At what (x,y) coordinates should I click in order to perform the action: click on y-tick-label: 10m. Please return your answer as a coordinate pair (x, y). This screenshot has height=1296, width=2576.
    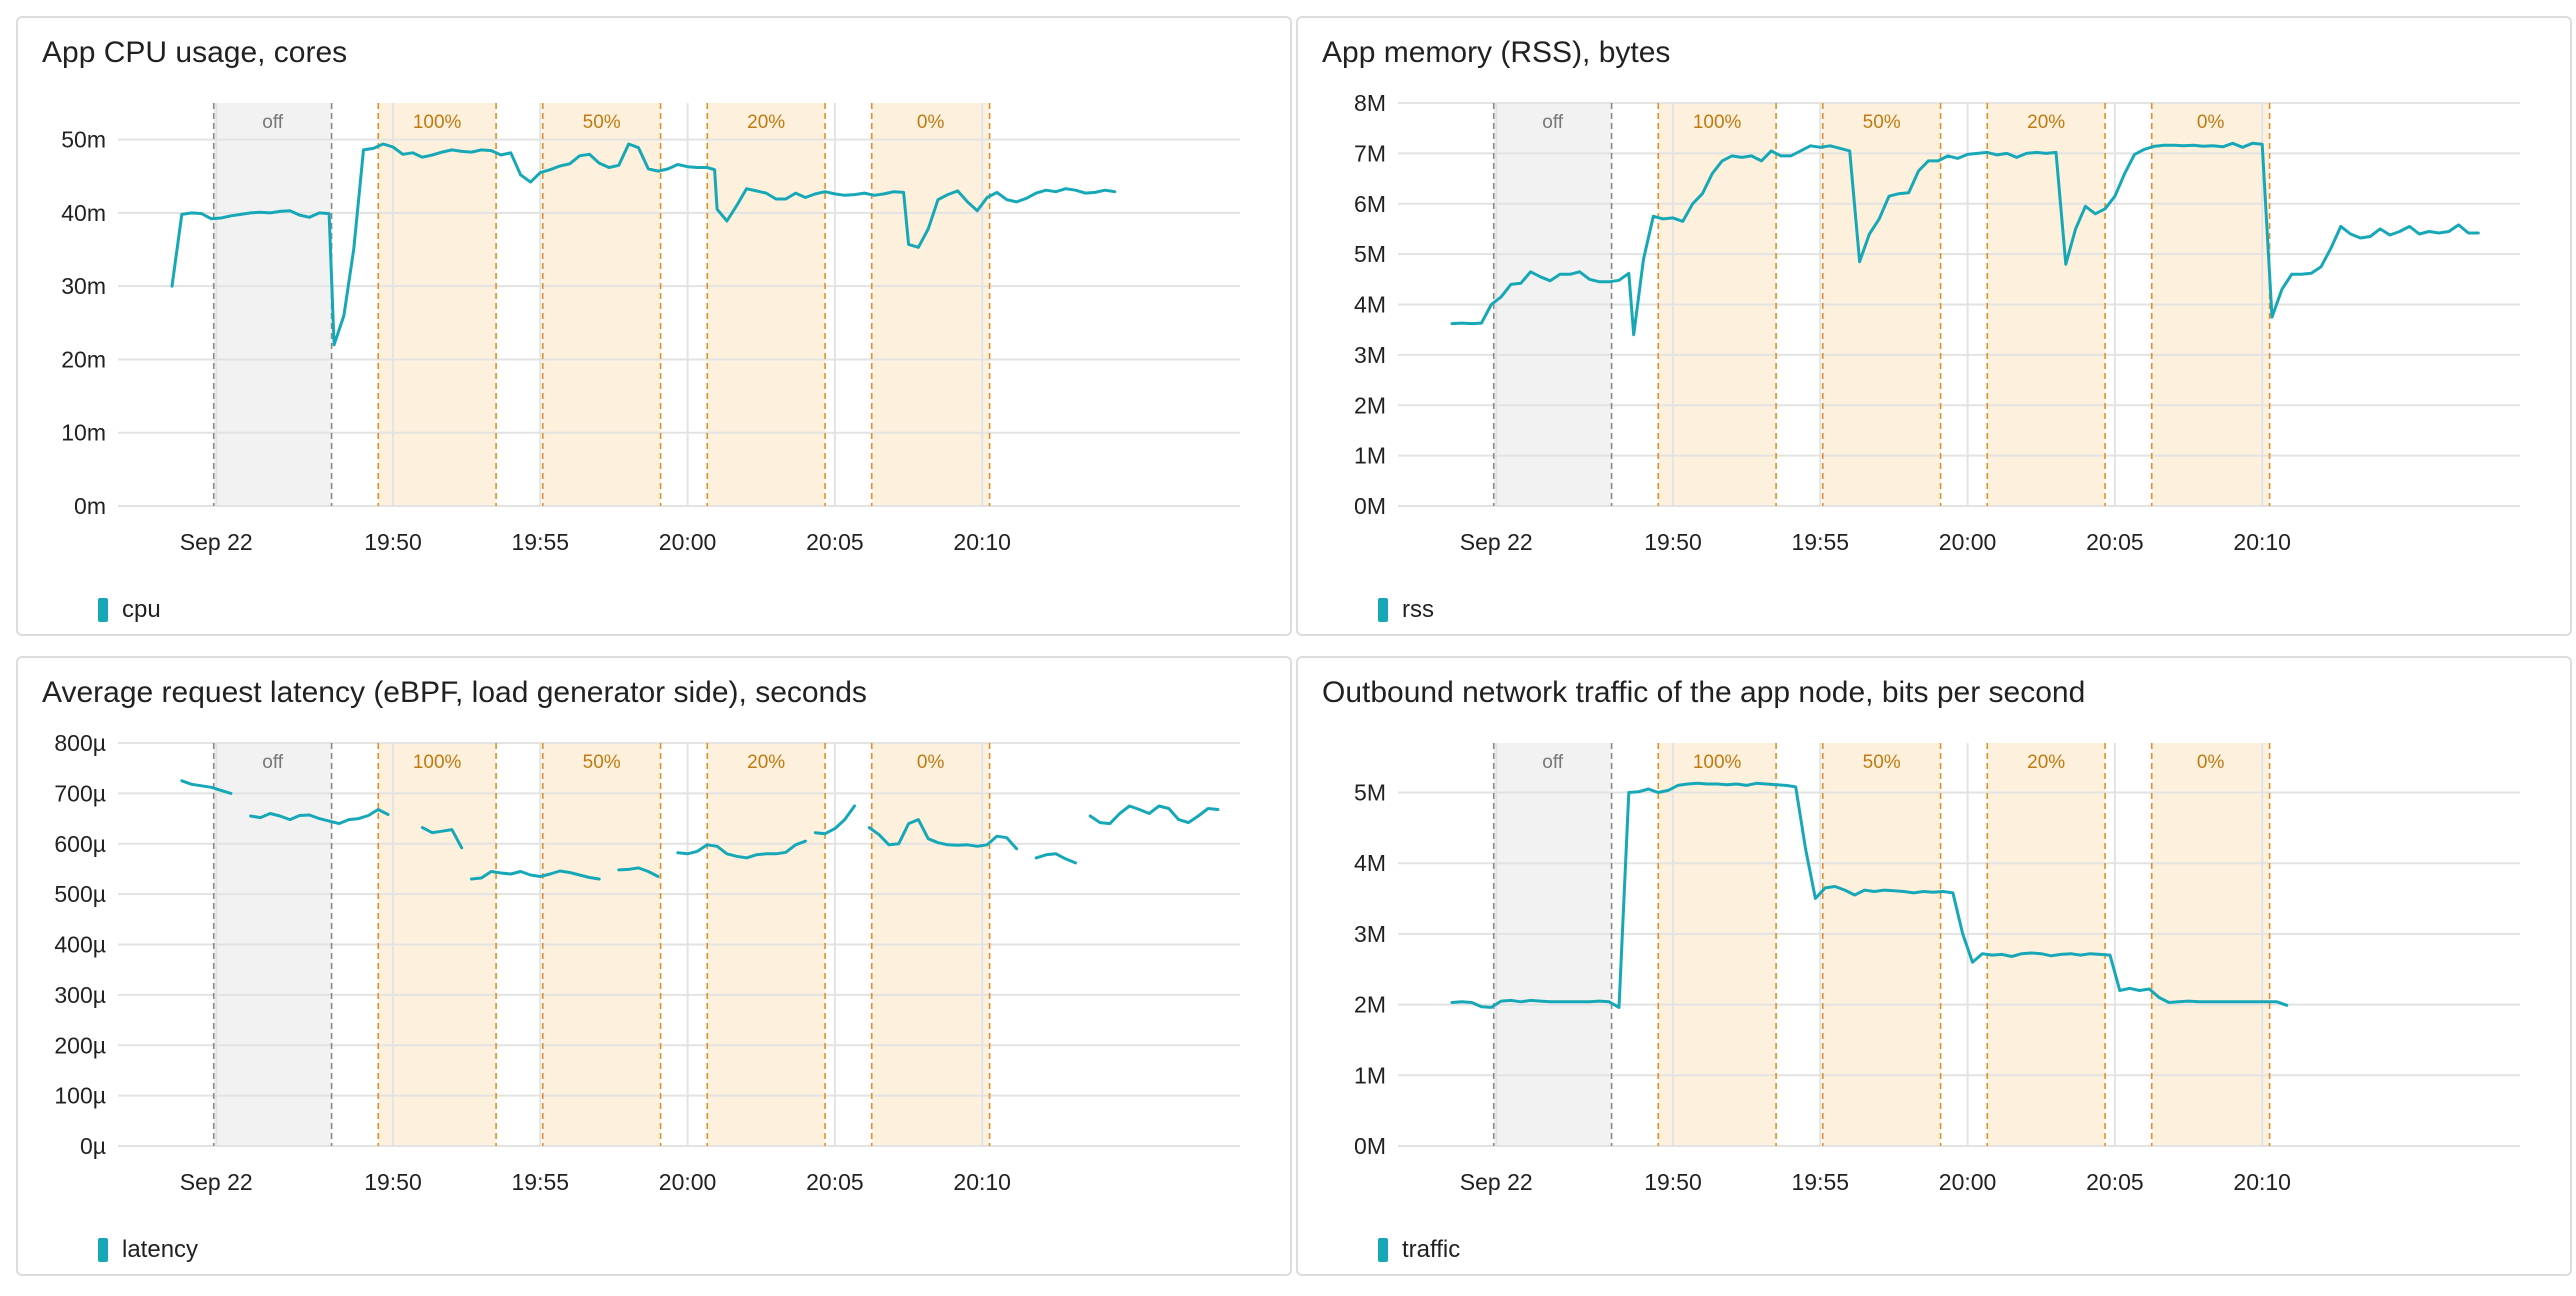
    Looking at the image, I should click on (83, 433).